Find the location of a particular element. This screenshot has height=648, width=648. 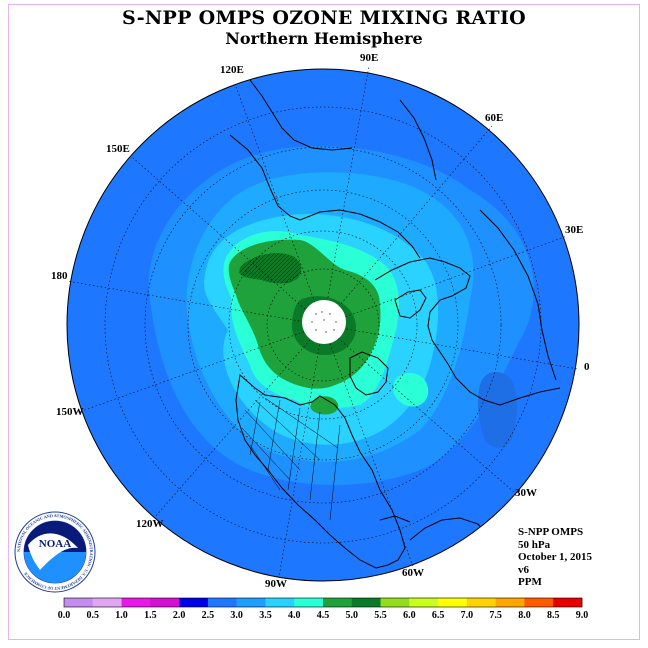

map-title: S-NPP OMPS OZONE MIXING RATIO is located at coordinates (324, 18).